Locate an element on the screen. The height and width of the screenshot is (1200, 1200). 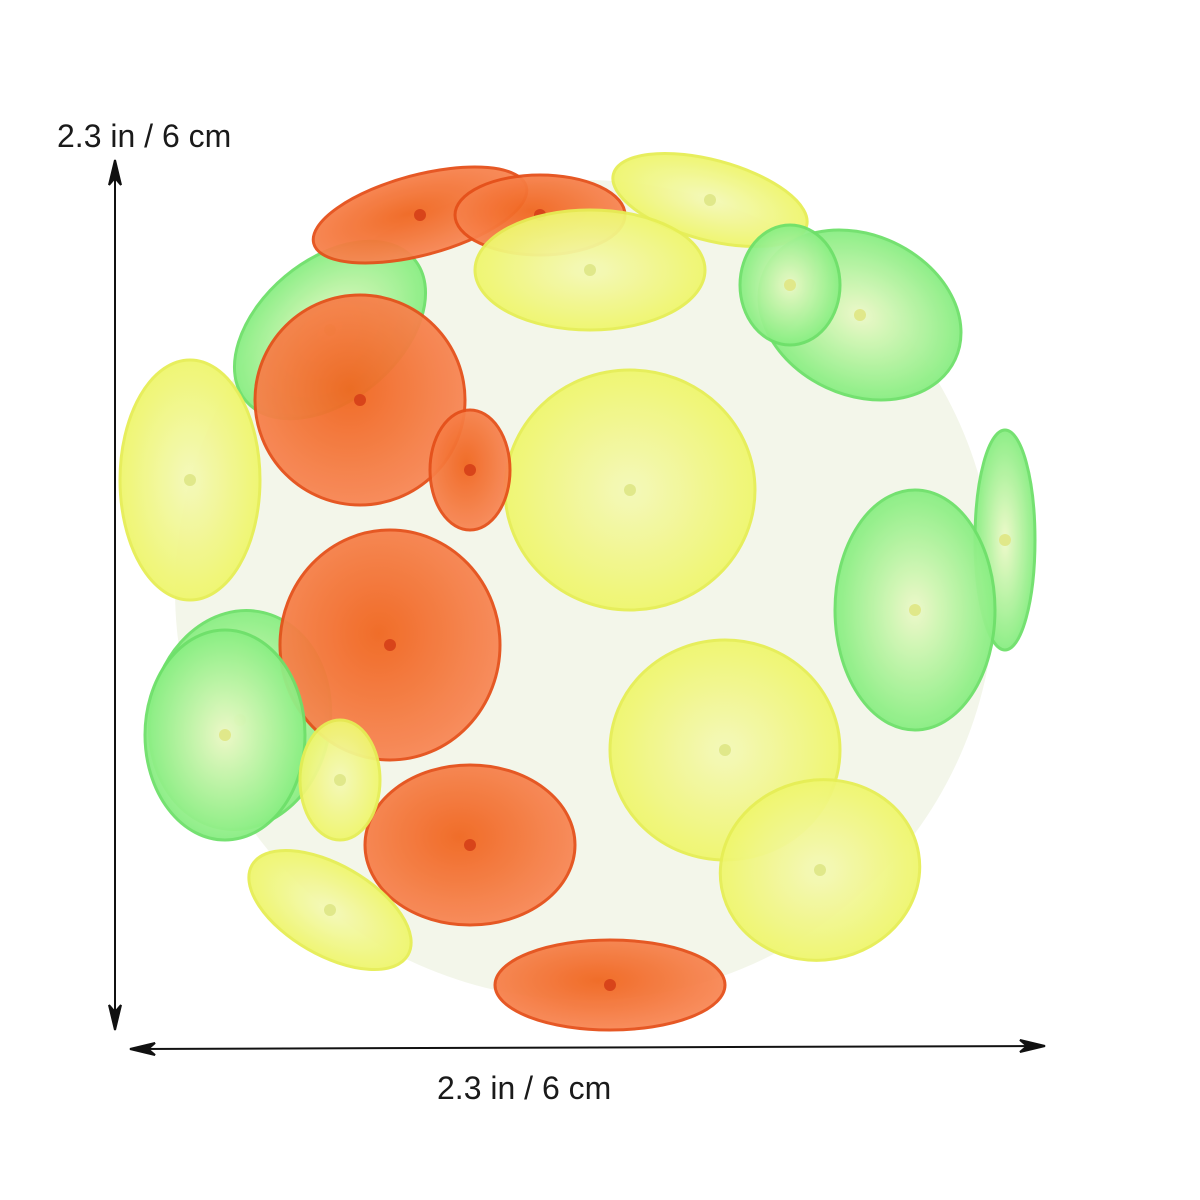
height-arrow is located at coordinates (115, 595).